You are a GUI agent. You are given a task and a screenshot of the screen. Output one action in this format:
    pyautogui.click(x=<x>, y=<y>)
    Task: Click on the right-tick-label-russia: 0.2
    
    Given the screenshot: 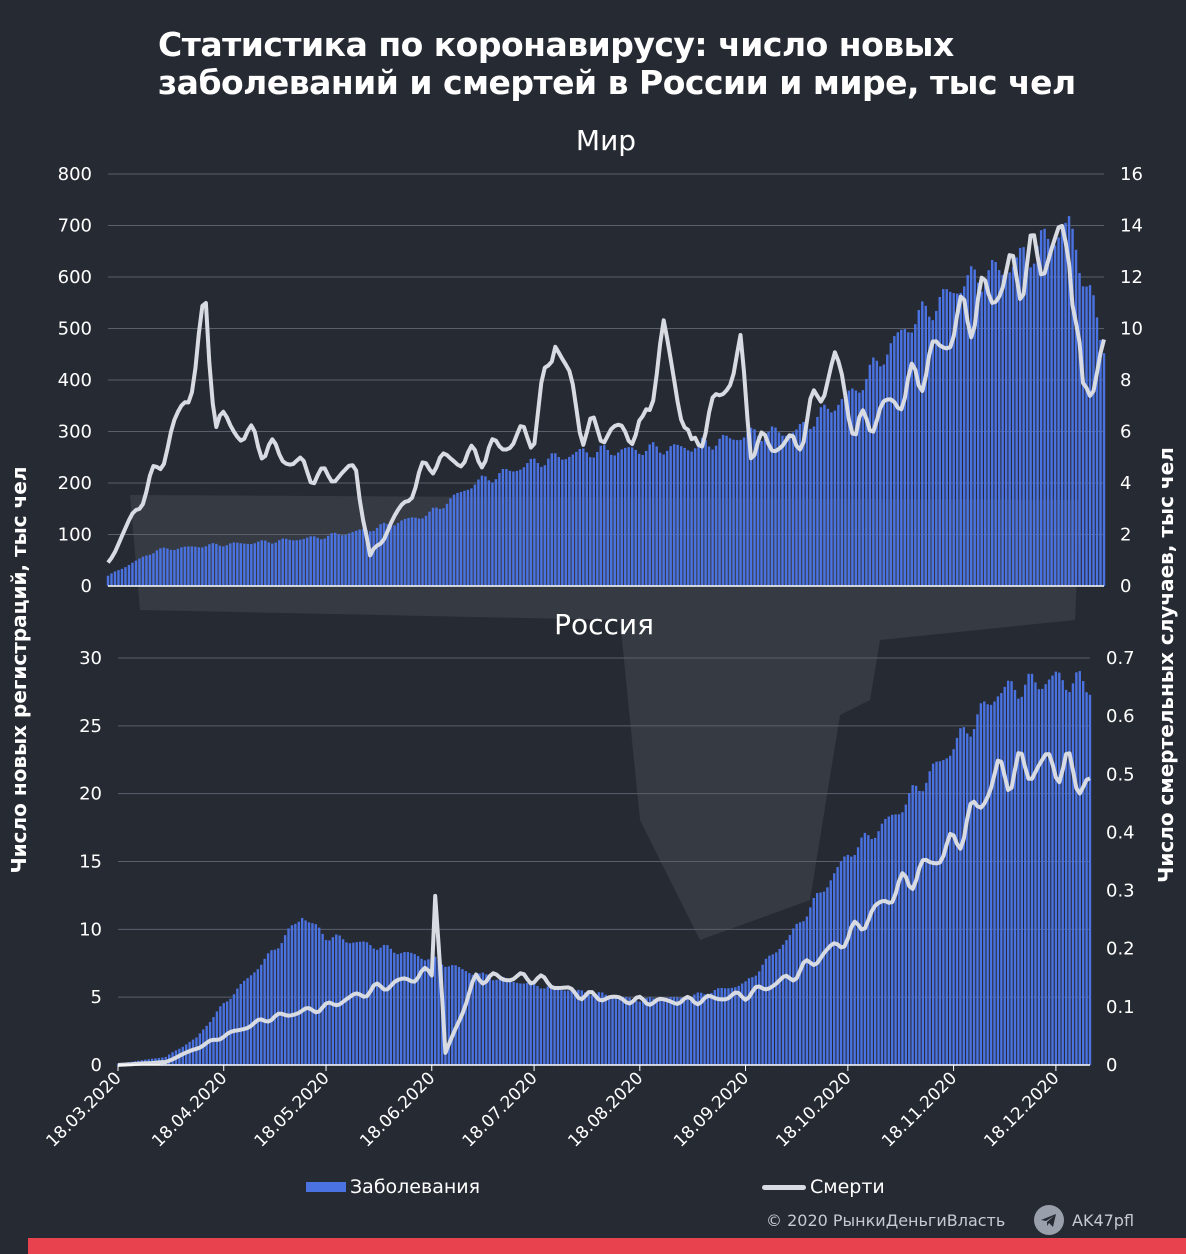 What is the action you would take?
    pyautogui.click(x=1120, y=949)
    